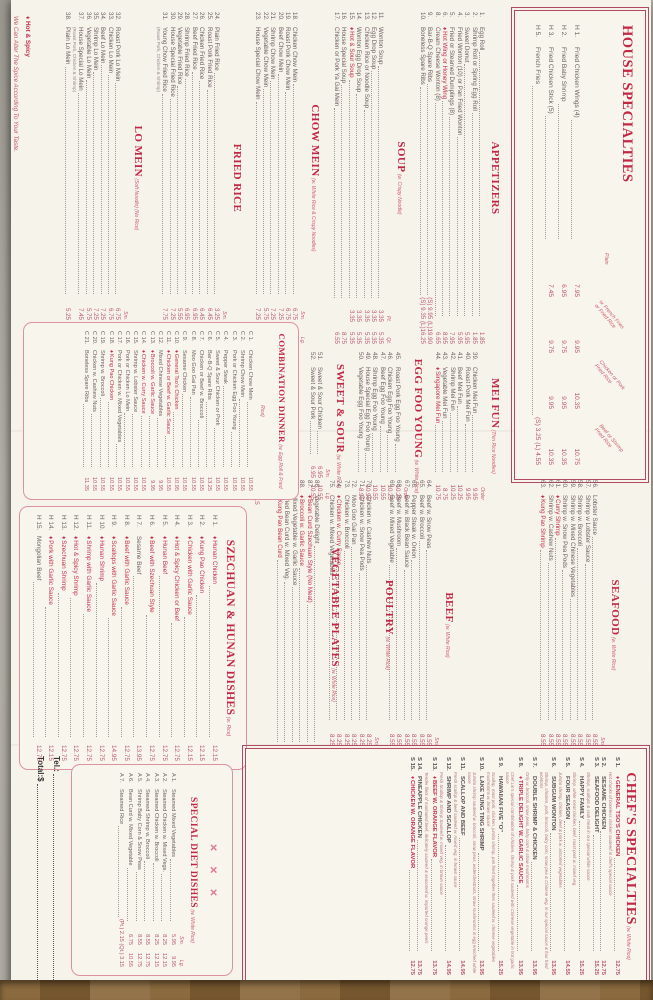  I want to click on item-number: 15., so click(351, 16).